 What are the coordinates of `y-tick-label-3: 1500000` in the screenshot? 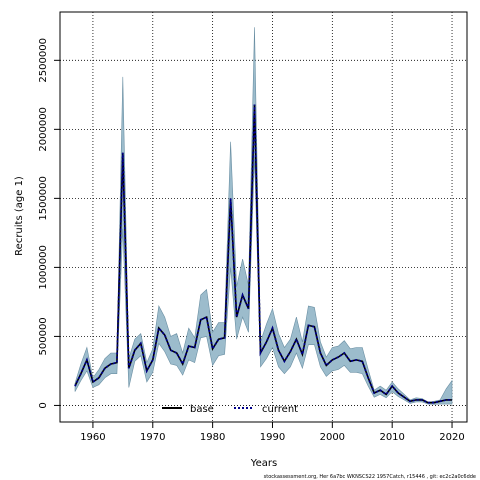 It's located at (43, 198).